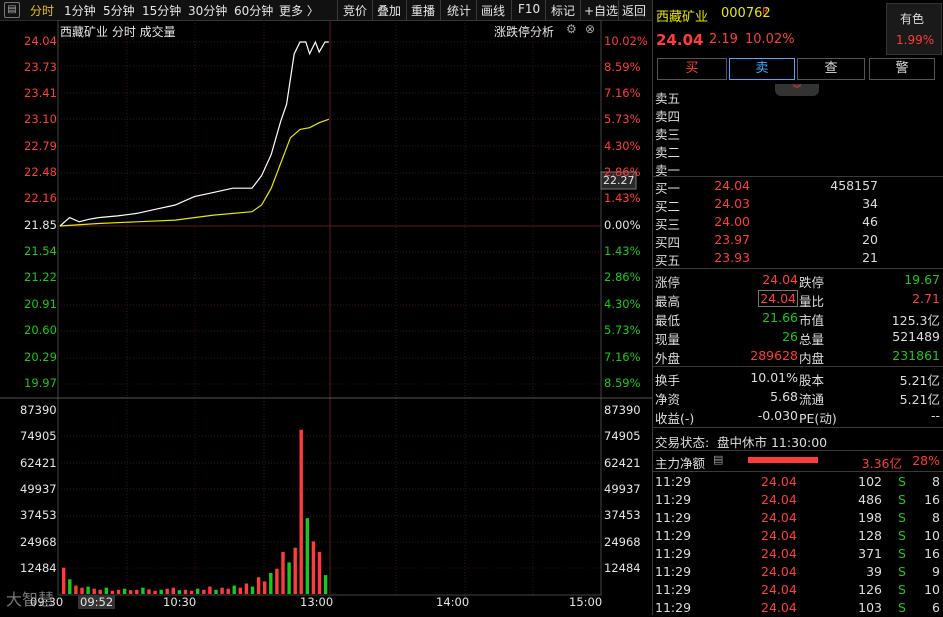 This screenshot has width=943, height=617. I want to click on price-line, so click(194, 133).